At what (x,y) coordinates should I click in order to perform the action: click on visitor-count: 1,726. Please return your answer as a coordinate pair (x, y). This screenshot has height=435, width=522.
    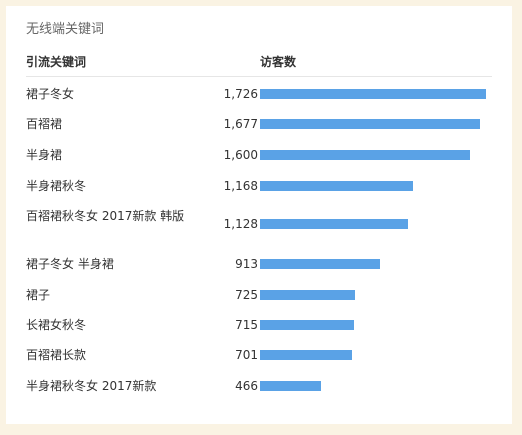
    Looking at the image, I should click on (240, 94).